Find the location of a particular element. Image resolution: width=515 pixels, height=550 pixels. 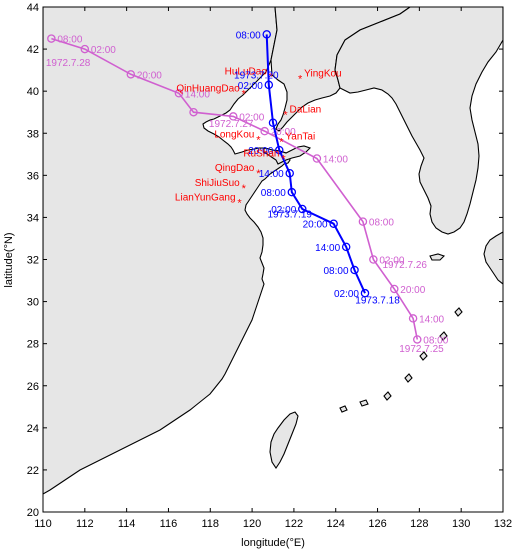

station-label: QinHuangDao is located at coordinates (208, 88).